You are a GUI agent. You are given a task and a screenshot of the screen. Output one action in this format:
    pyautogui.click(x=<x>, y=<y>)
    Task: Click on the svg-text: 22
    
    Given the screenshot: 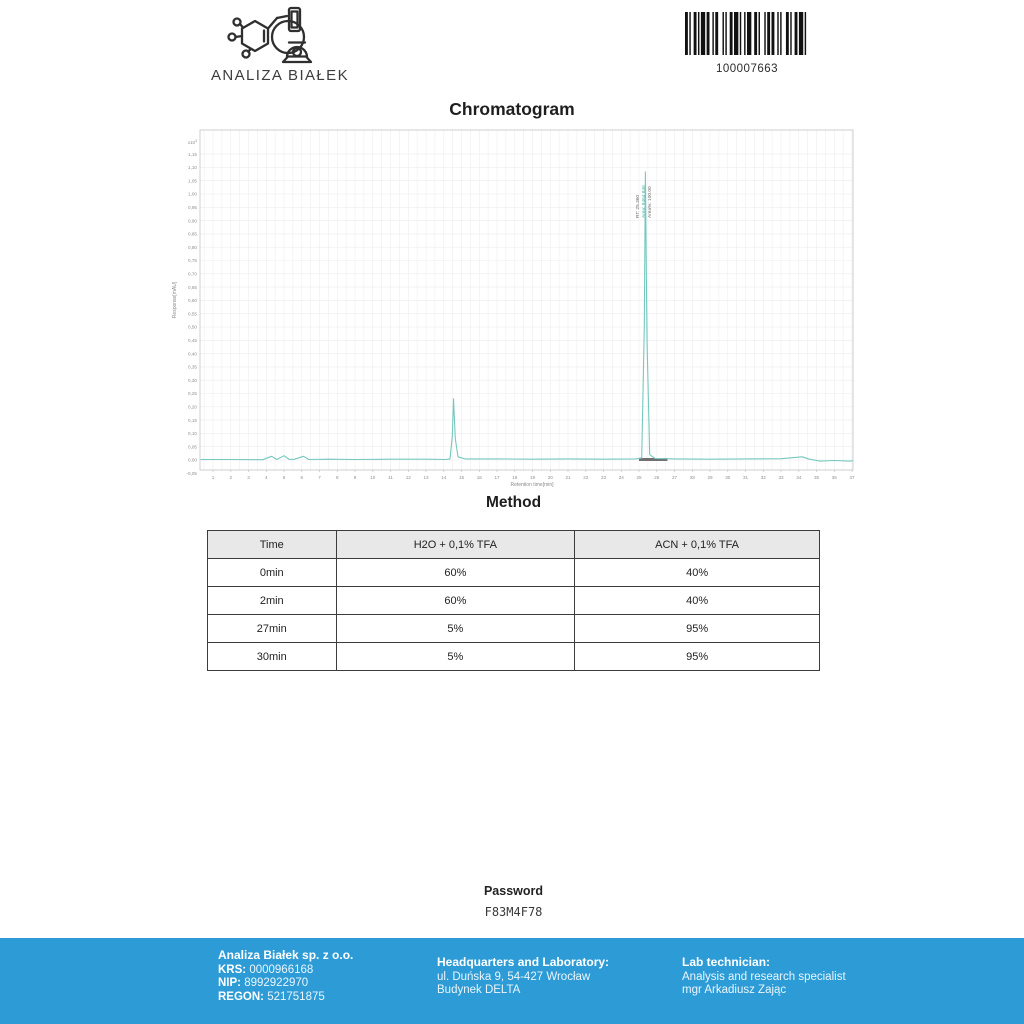 What is the action you would take?
    pyautogui.click(x=586, y=477)
    